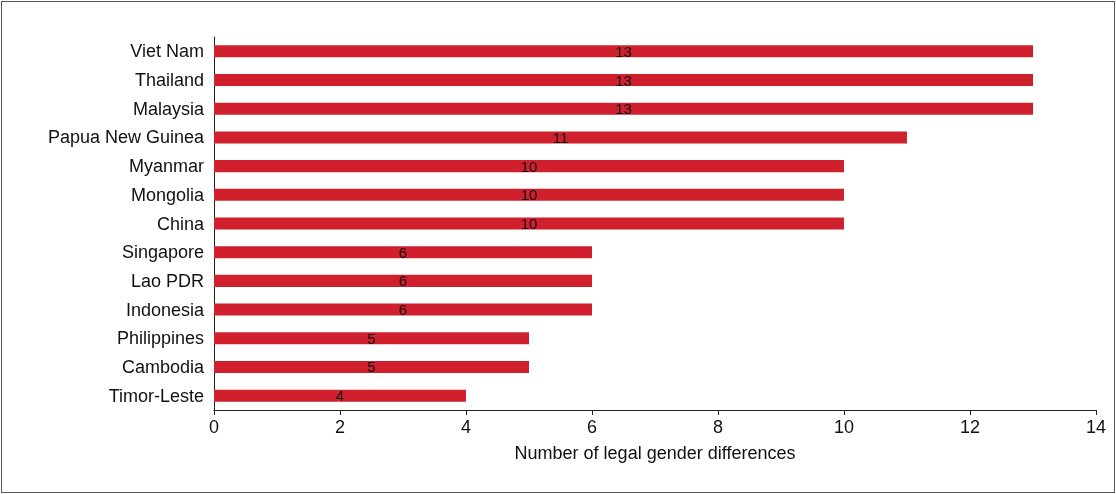 The height and width of the screenshot is (494, 1116). I want to click on y-tick-label: Papua New Guinea, so click(126, 137).